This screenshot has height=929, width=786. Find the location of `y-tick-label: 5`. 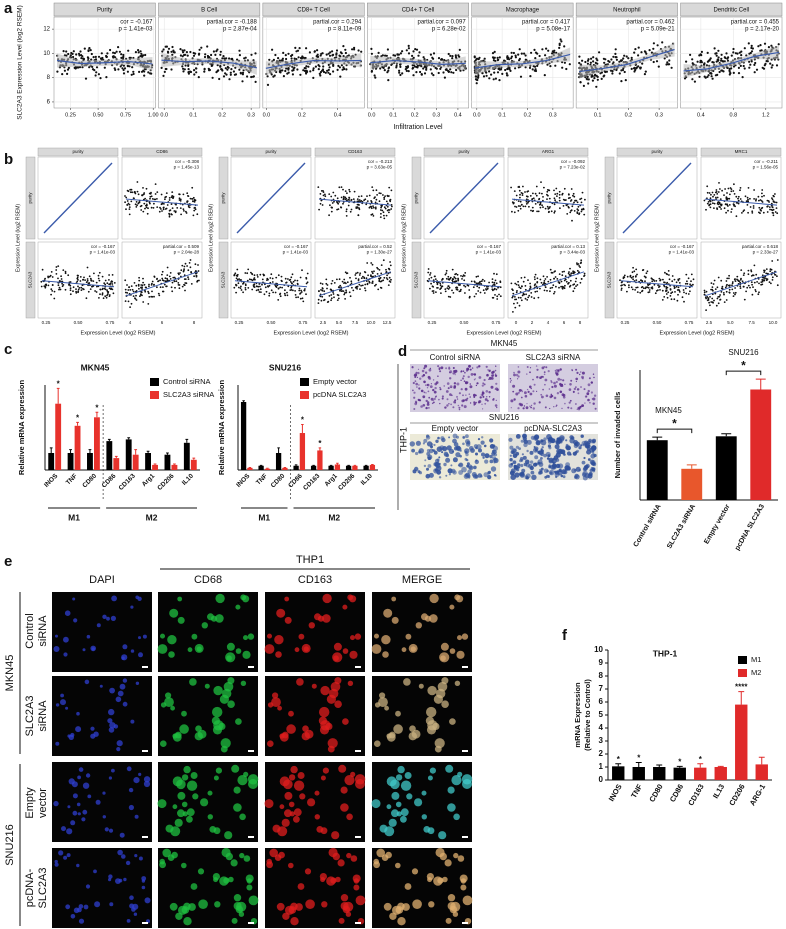

y-tick-label: 5 is located at coordinates (601, 714).